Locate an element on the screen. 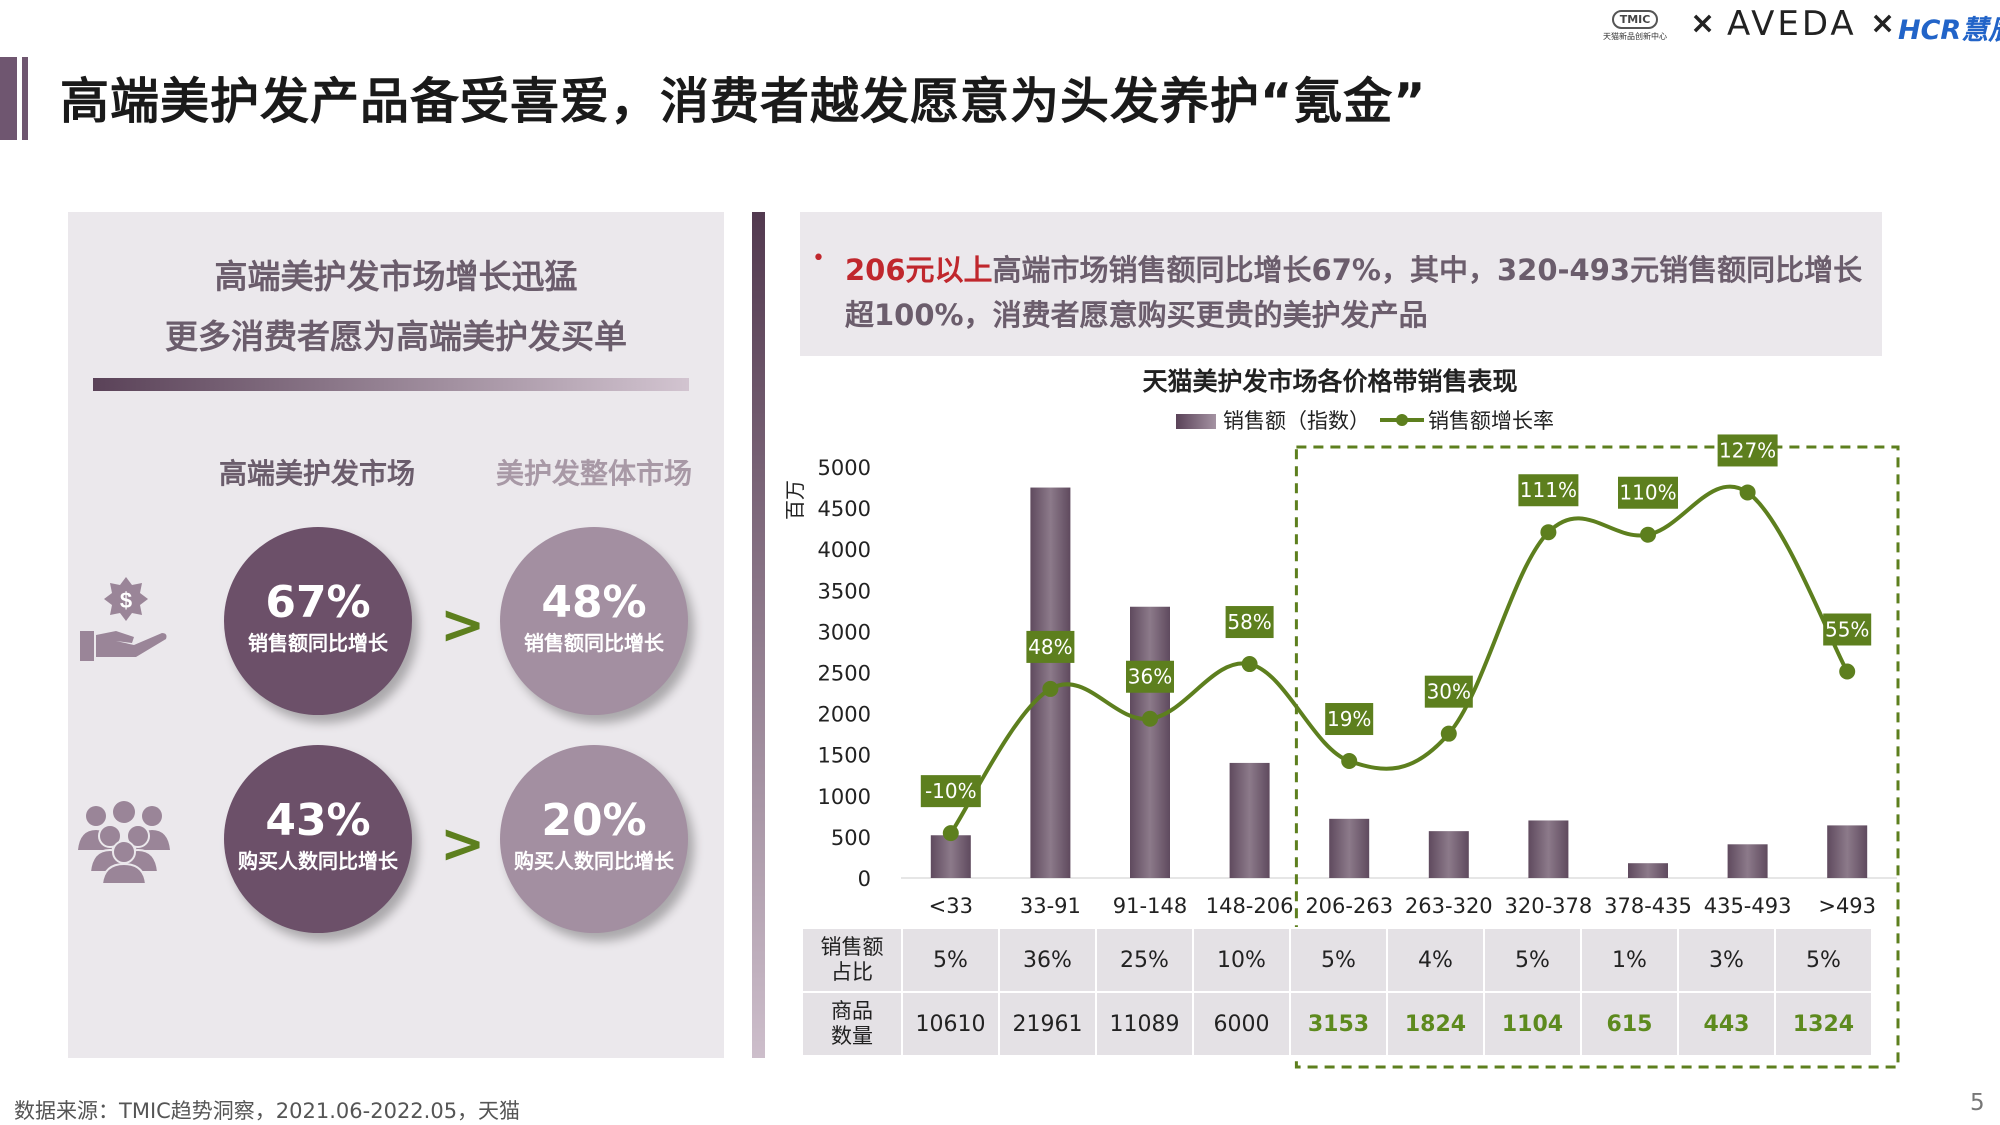 This screenshot has width=2000, height=1125. growth-label: 110% is located at coordinates (1647, 493).